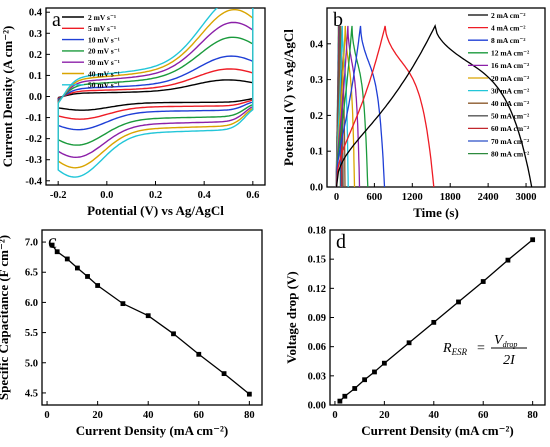 This screenshot has height=447, width=550. Describe the element at coordinates (31, 243) in the screenshot. I see `y-tick-label: 7.0` at that location.